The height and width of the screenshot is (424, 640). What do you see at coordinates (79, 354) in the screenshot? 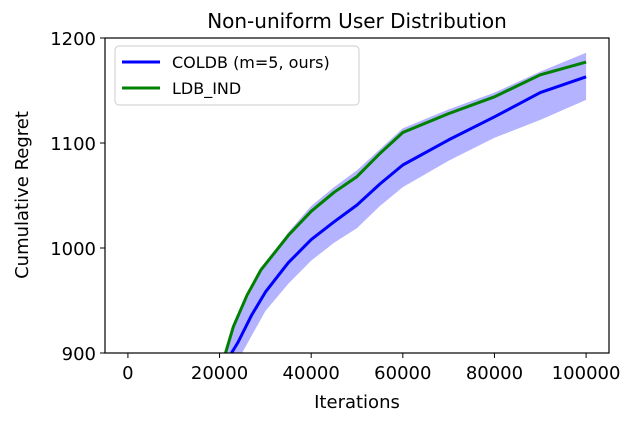
I see `y-tick-label: 900` at bounding box center [79, 354].